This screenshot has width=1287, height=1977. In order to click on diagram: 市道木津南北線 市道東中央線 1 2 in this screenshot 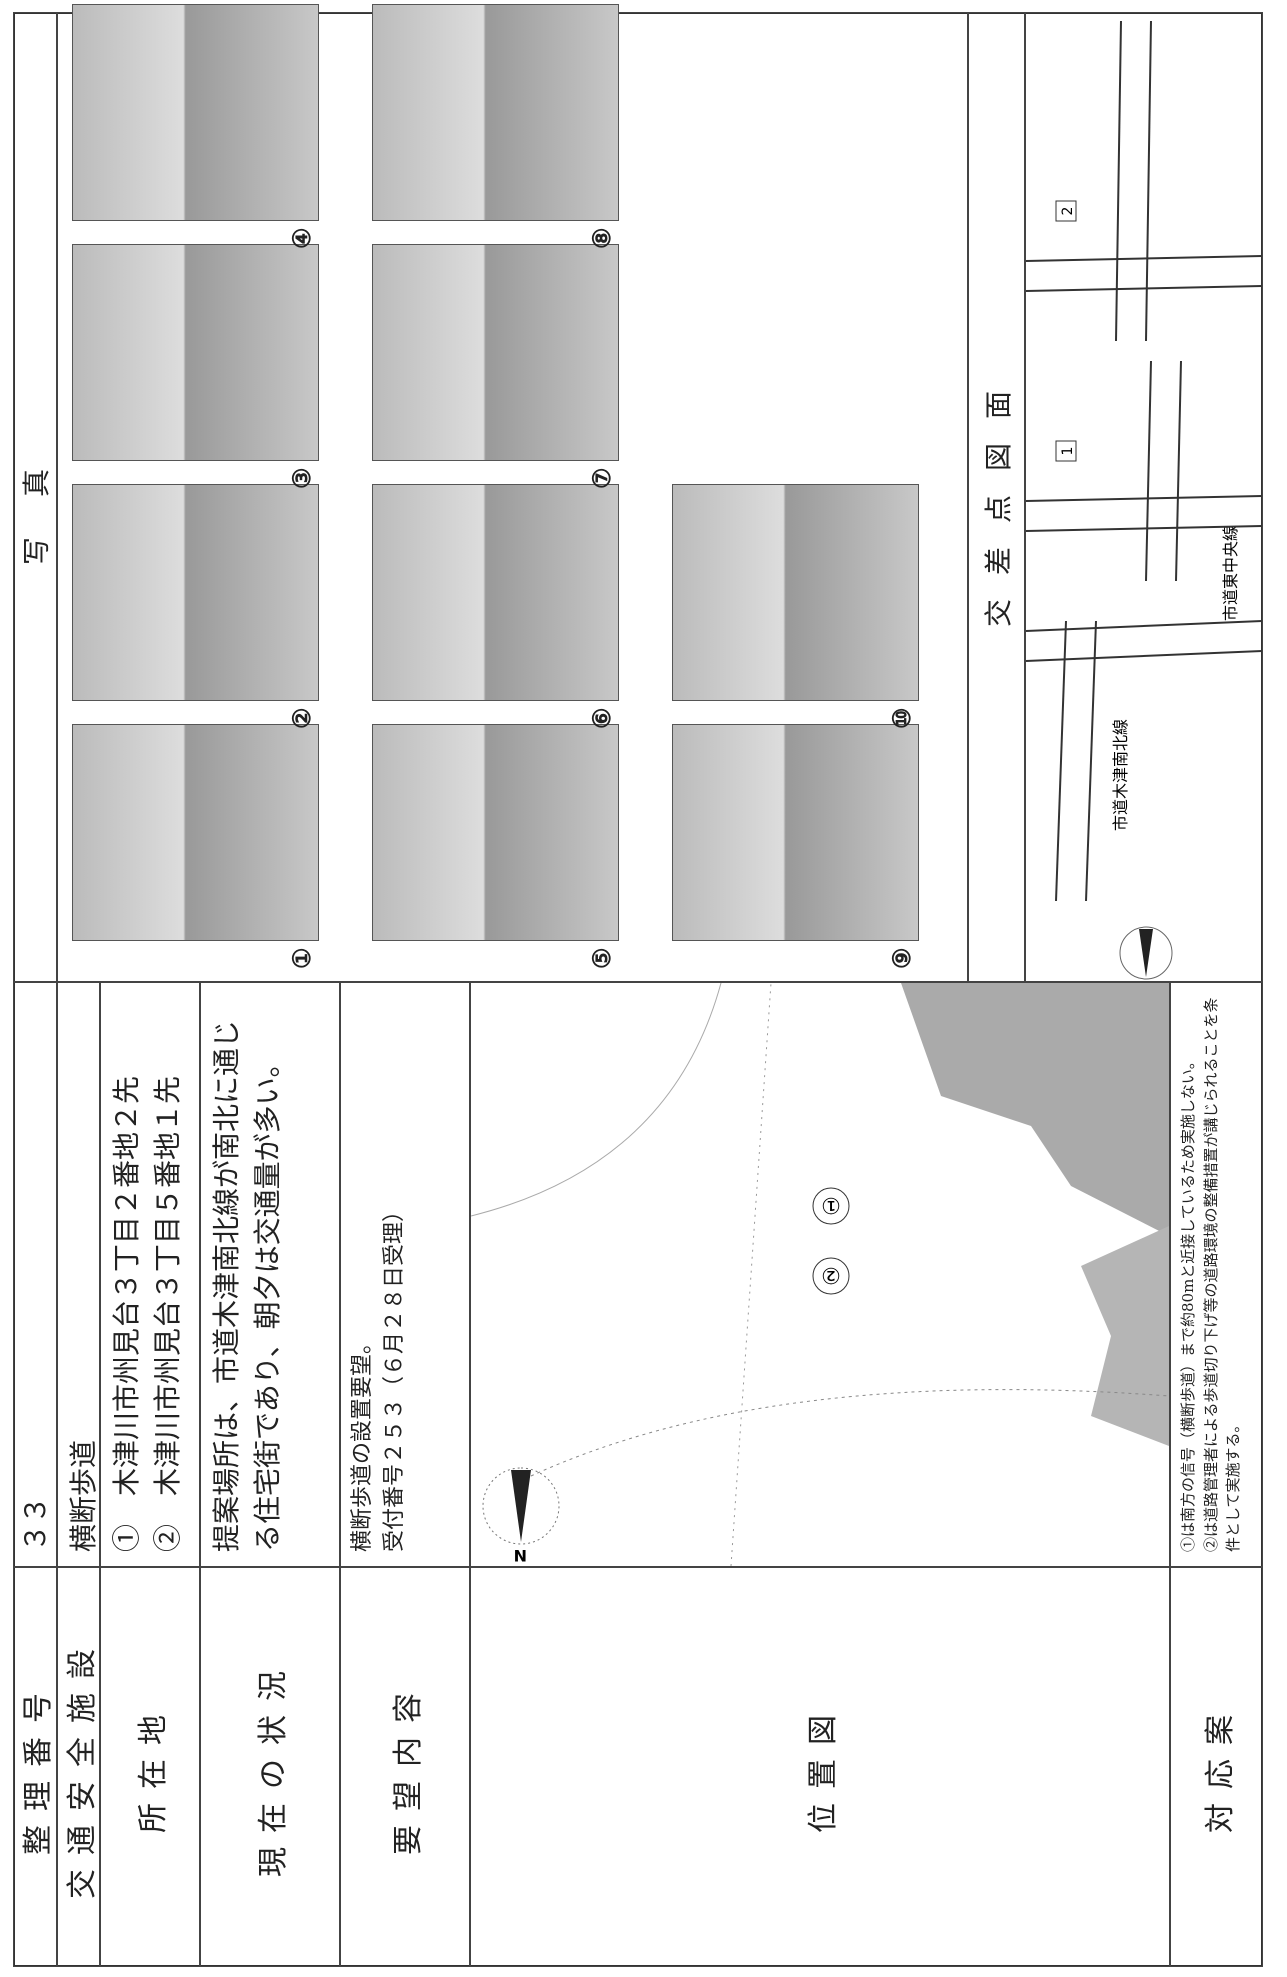, I will do `click(1144, 497)`.